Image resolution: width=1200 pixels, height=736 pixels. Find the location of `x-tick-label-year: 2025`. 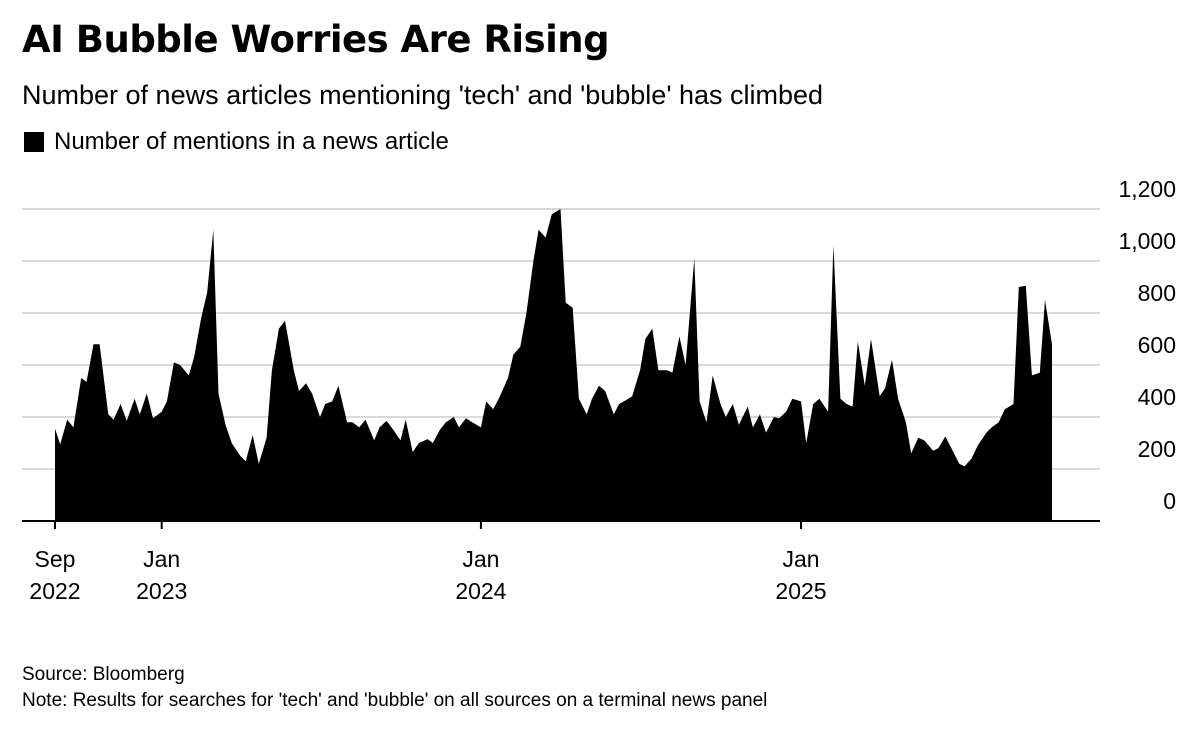

x-tick-label-year: 2025 is located at coordinates (800, 591).